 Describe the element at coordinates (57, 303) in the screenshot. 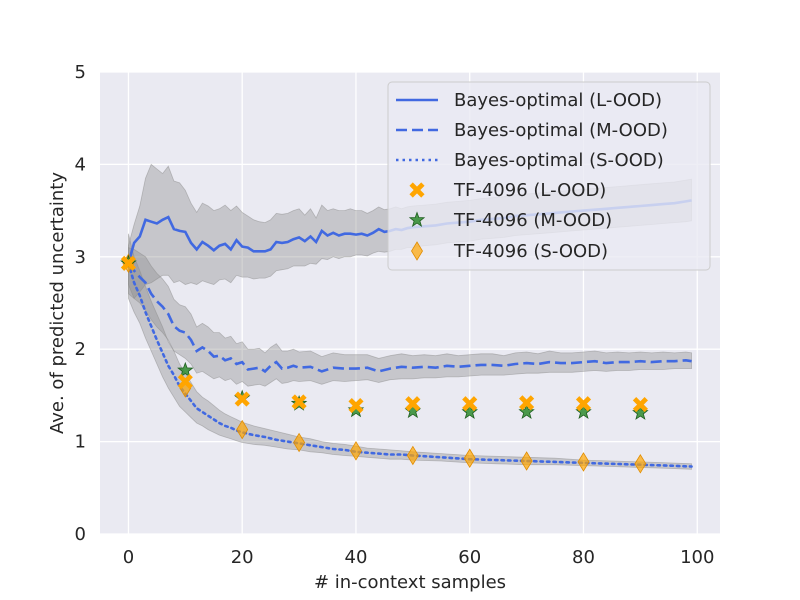

I see `y-axis-label: Ave. of predicted uncertainty` at that location.